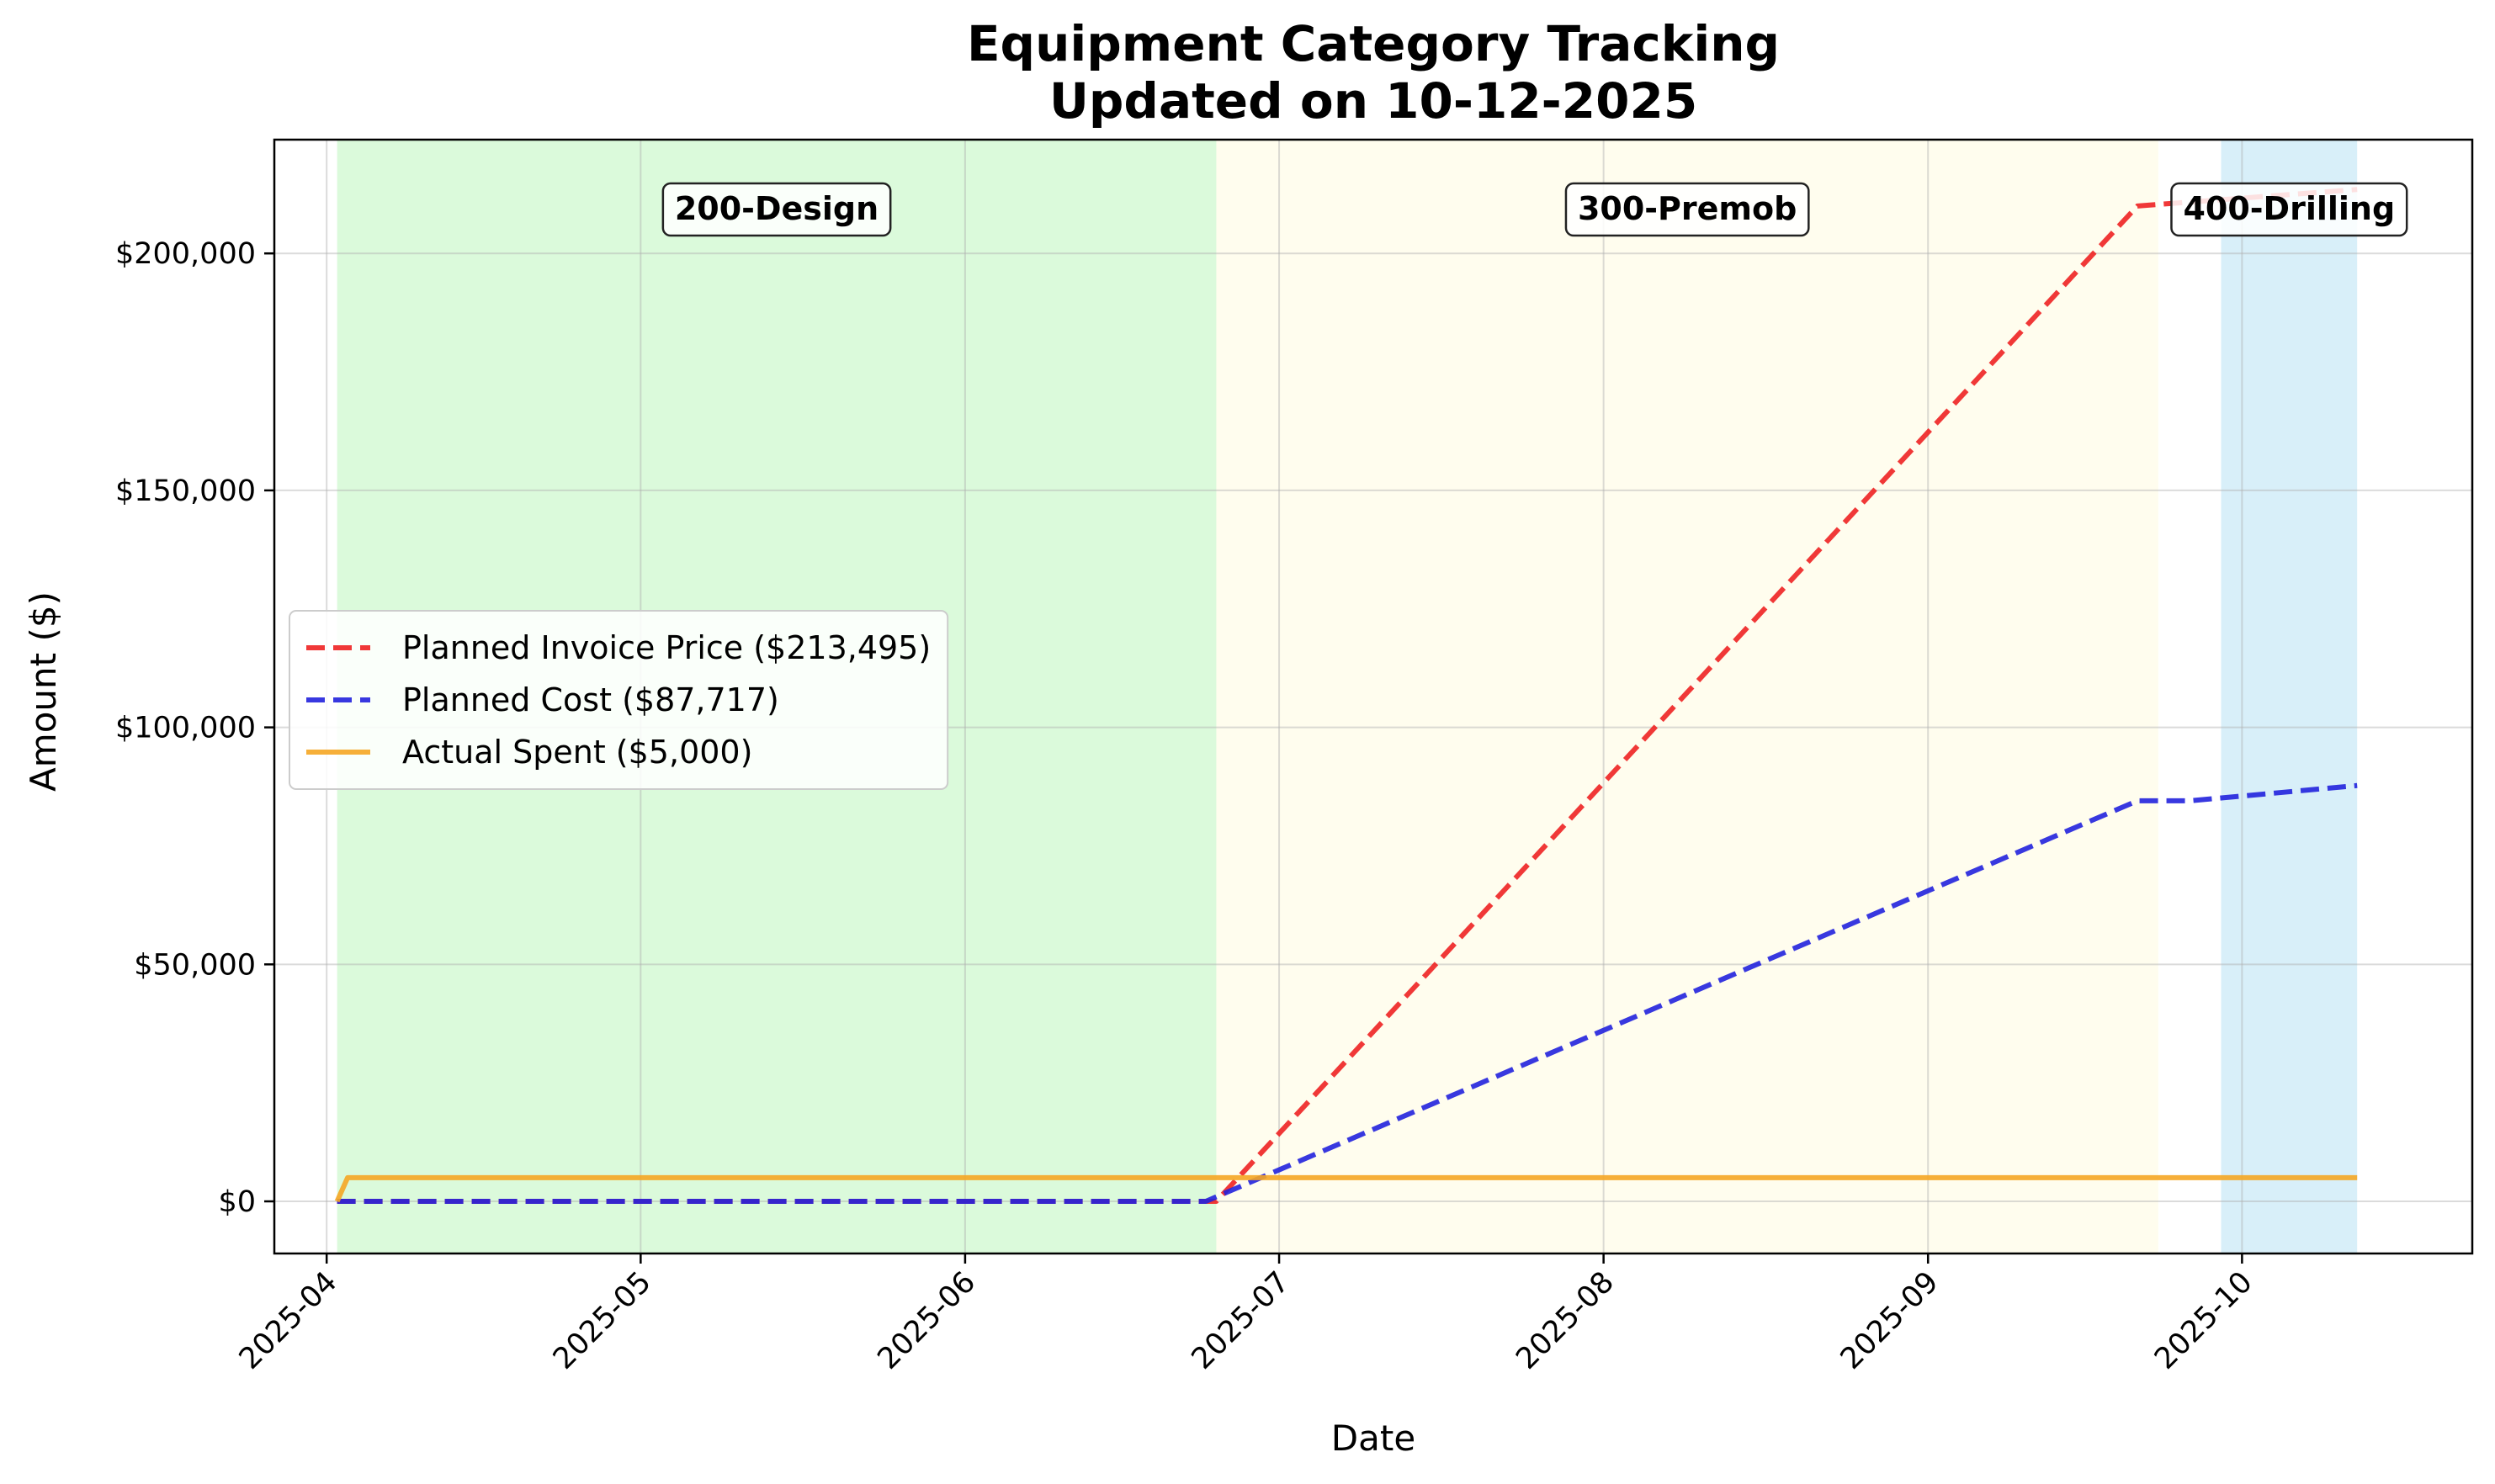 The image size is (2495, 1484). I want to click on phase-label-text: 300-Premob, so click(1687, 208).